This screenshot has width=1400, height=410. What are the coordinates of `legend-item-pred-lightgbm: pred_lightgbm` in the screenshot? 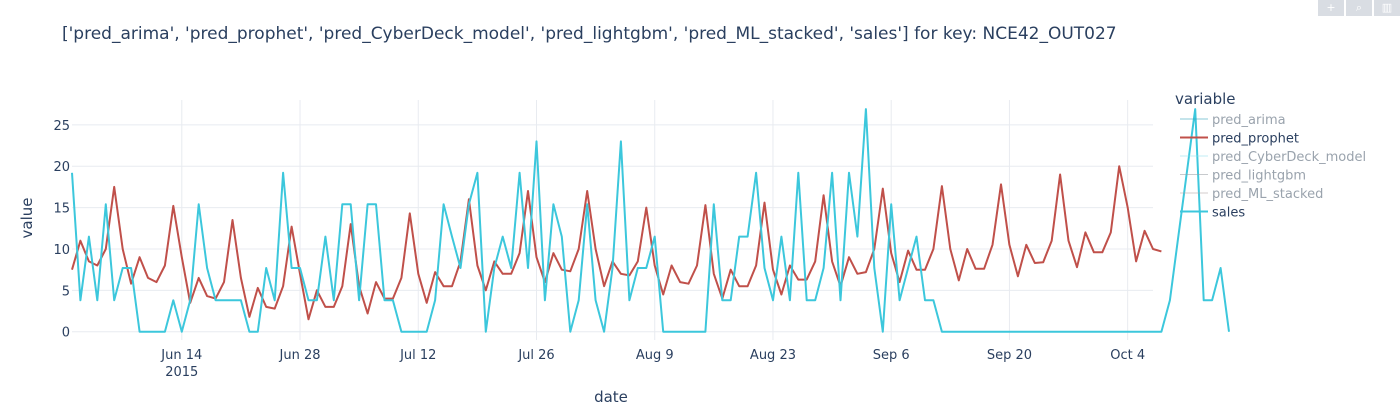 It's located at (1243, 176).